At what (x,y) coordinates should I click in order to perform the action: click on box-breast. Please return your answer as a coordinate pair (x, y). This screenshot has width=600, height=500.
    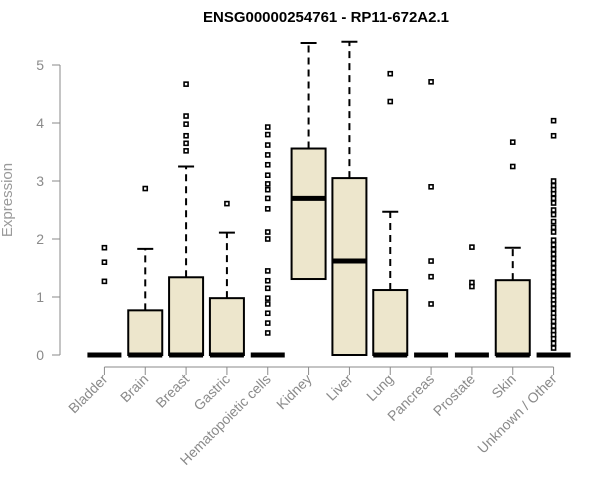
    Looking at the image, I should click on (186, 219).